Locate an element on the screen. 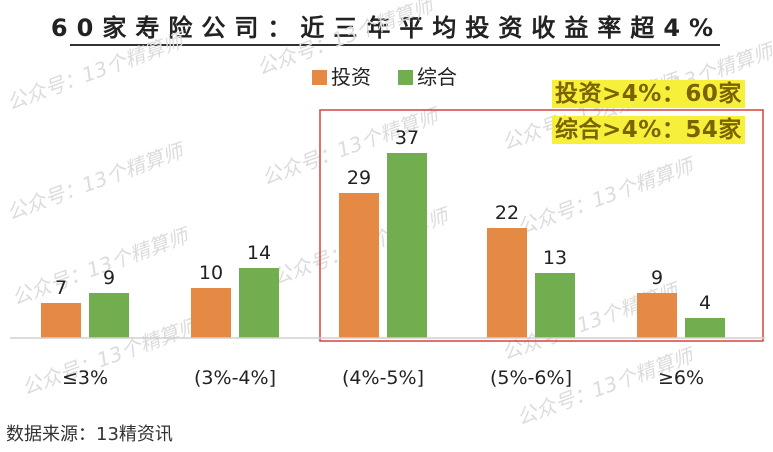 This screenshot has width=773, height=452. title-underline is located at coordinates (395, 45).